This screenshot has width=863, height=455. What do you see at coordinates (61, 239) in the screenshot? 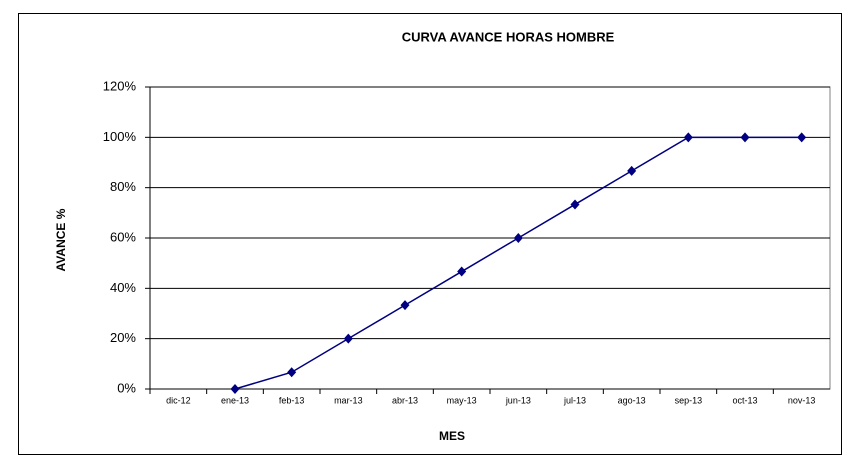
I see `y-axis-label: AVANCE %` at bounding box center [61, 239].